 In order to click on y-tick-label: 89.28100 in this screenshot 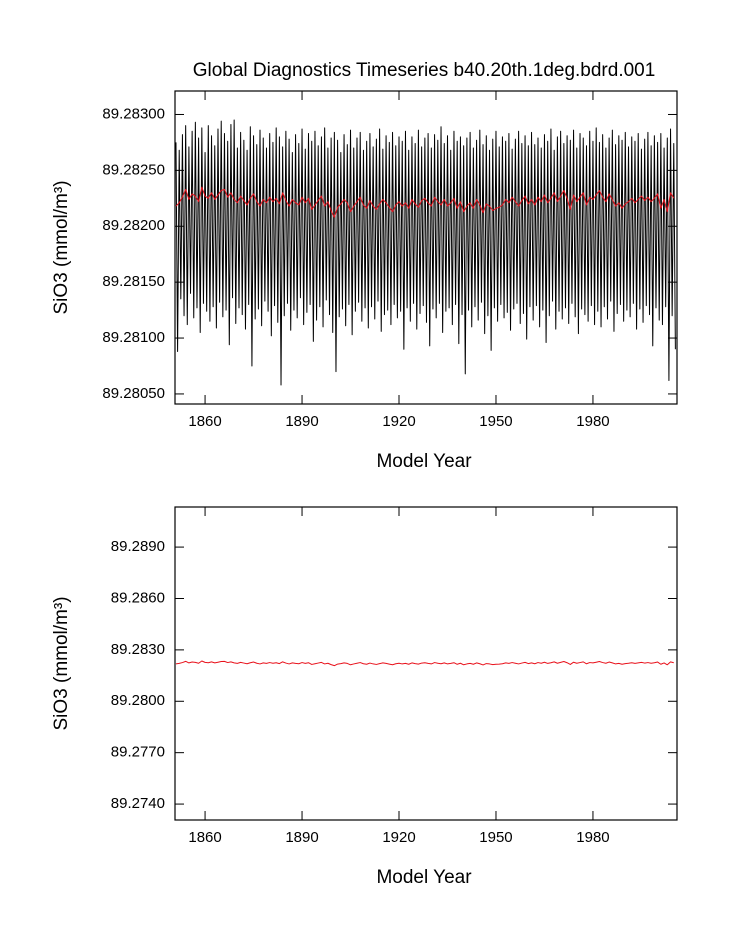, I will do `click(133, 337)`.